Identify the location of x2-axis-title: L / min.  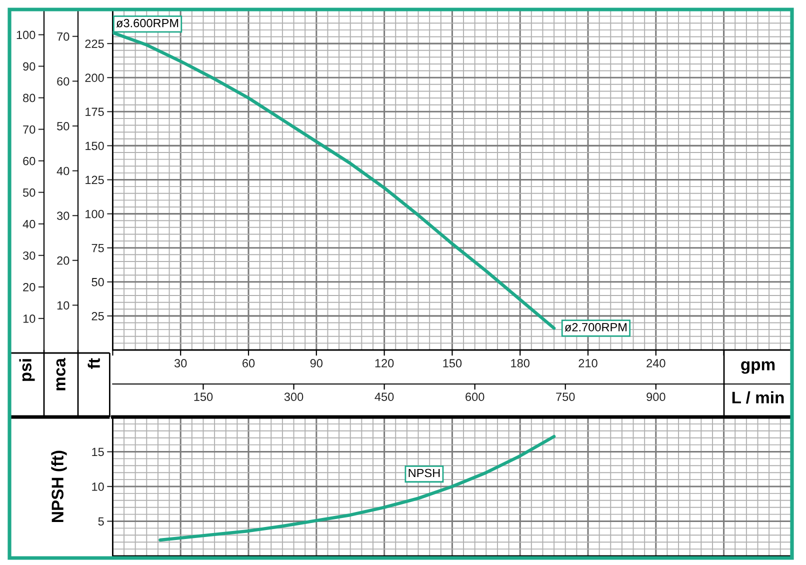
(758, 397).